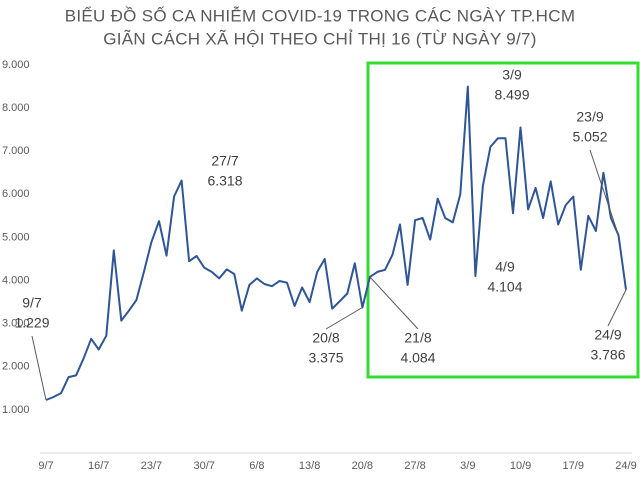  I want to click on x-tick-label: 10/9, so click(520, 466).